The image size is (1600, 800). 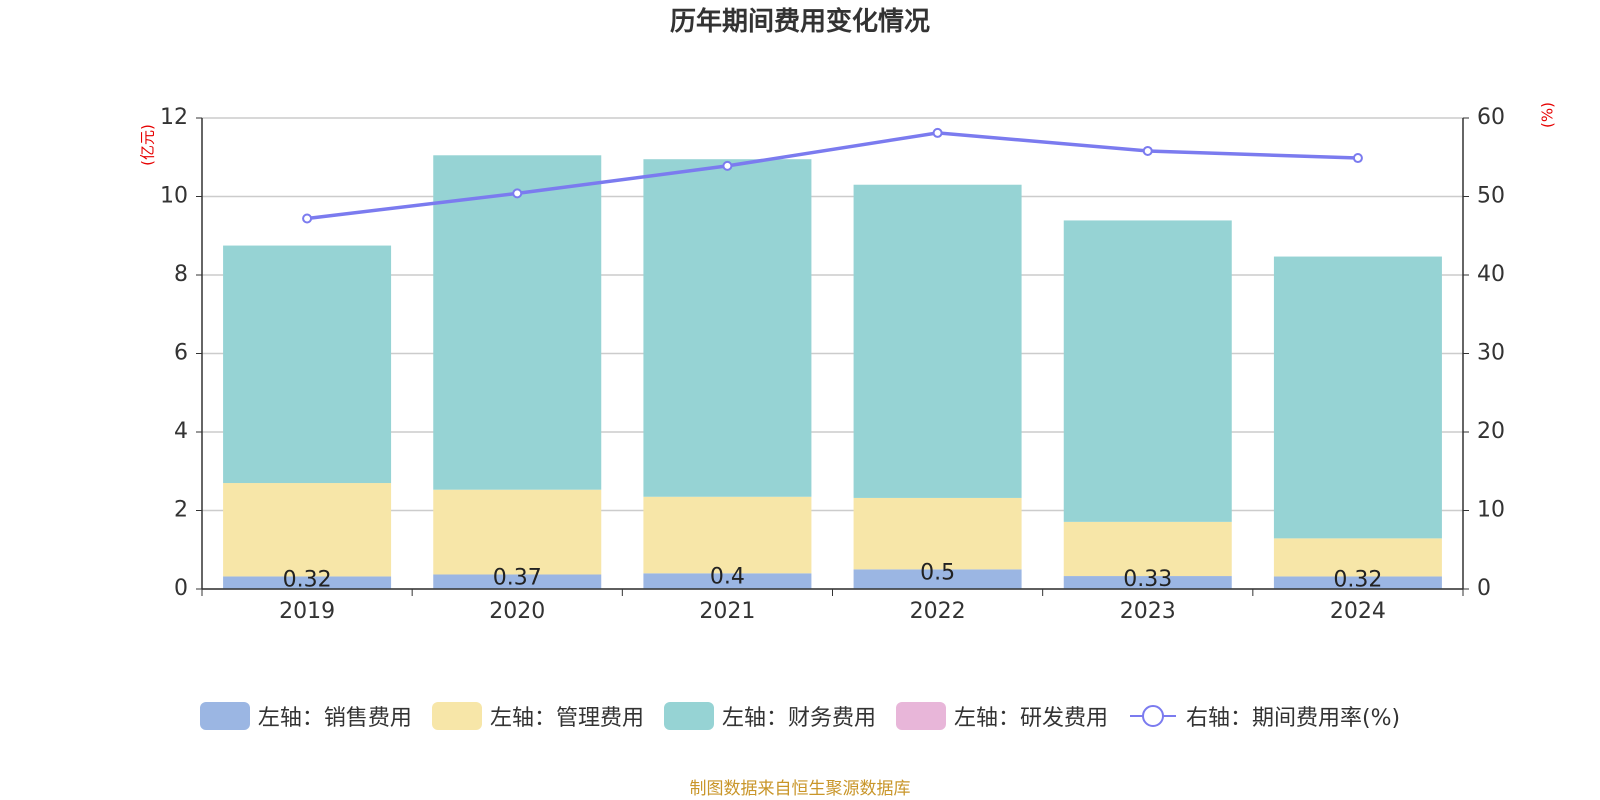 What do you see at coordinates (148, 145) in the screenshot?
I see `y-left-axis-label: (亿元)` at bounding box center [148, 145].